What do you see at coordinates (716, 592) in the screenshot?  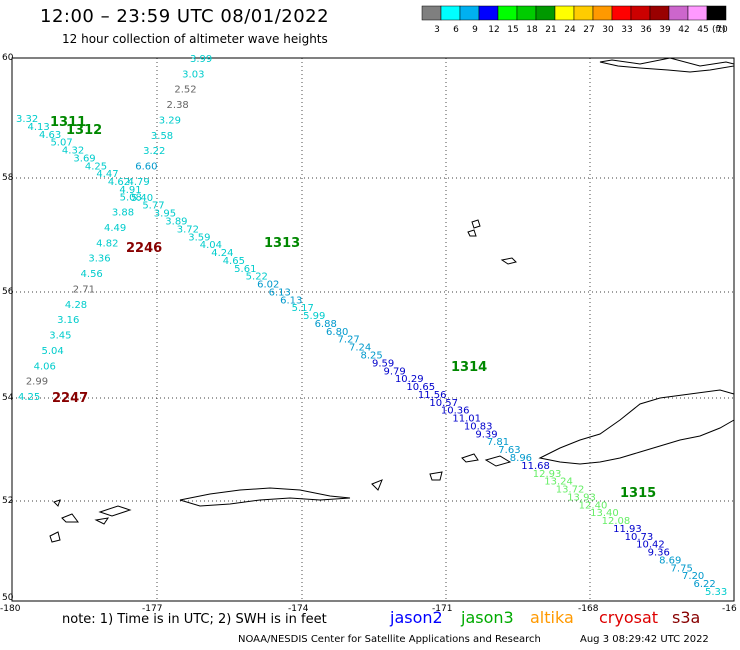 I see `swh-value-label: 5.33` at bounding box center [716, 592].